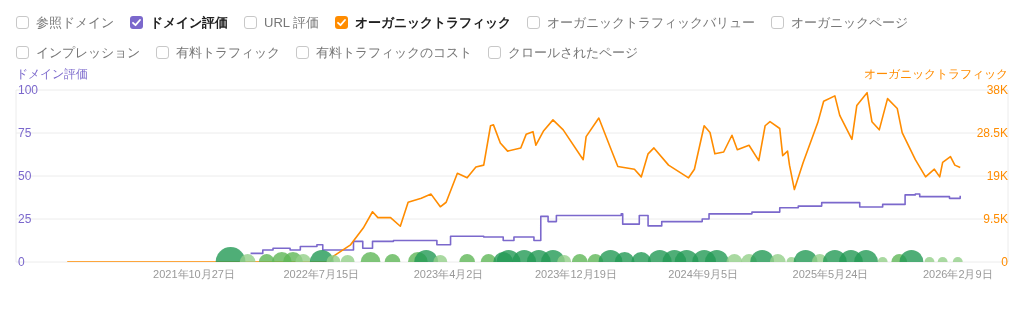 The image size is (1024, 322). I want to click on y-tick-label: 100, so click(28, 90).